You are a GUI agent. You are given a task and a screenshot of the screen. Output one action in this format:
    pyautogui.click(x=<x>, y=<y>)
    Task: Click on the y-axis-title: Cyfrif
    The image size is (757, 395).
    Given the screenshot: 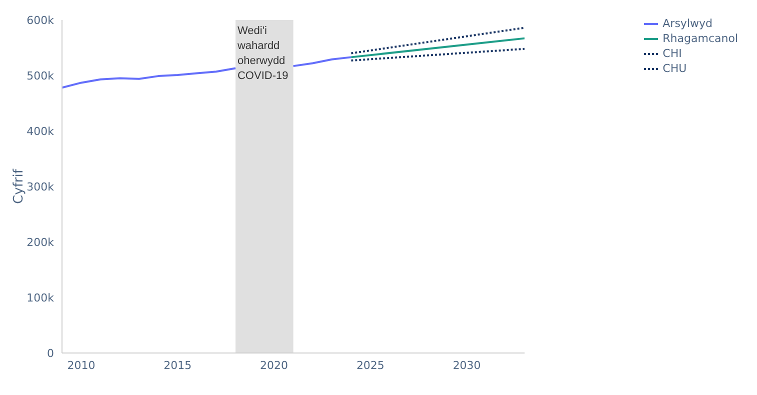 What is the action you would take?
    pyautogui.click(x=19, y=186)
    